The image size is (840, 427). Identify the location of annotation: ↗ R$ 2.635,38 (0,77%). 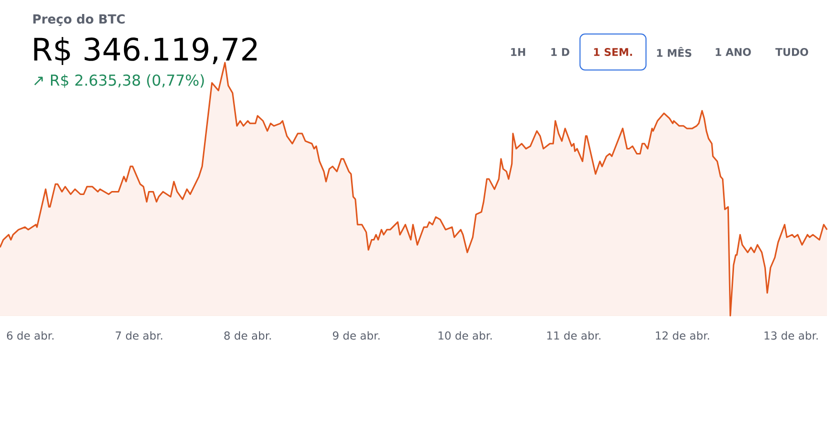
(119, 81).